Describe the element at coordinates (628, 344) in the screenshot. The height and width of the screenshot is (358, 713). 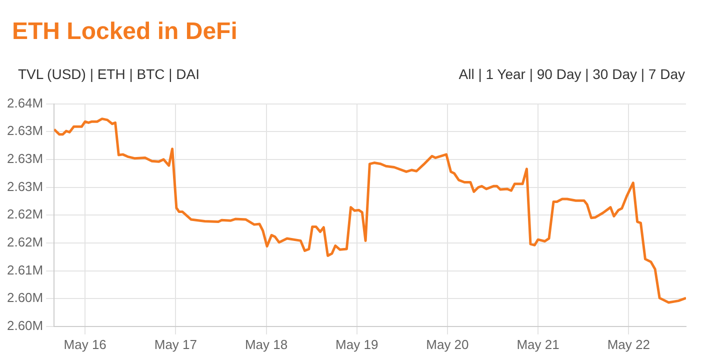
I see `x-tick-label: May 22` at that location.